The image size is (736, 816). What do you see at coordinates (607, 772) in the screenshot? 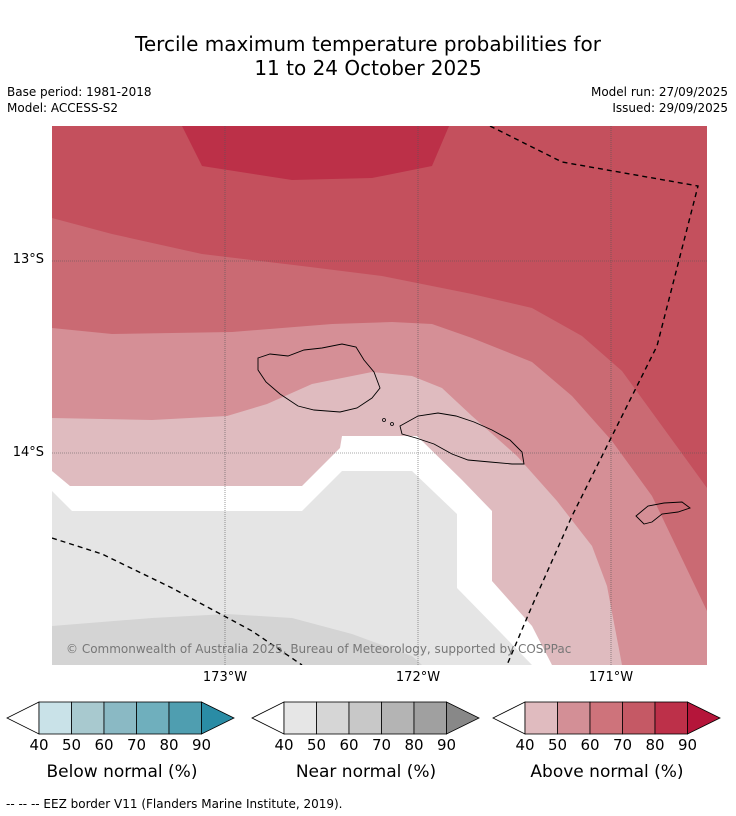
I see `colorbar-title-above: Above normal (%)` at bounding box center [607, 772].